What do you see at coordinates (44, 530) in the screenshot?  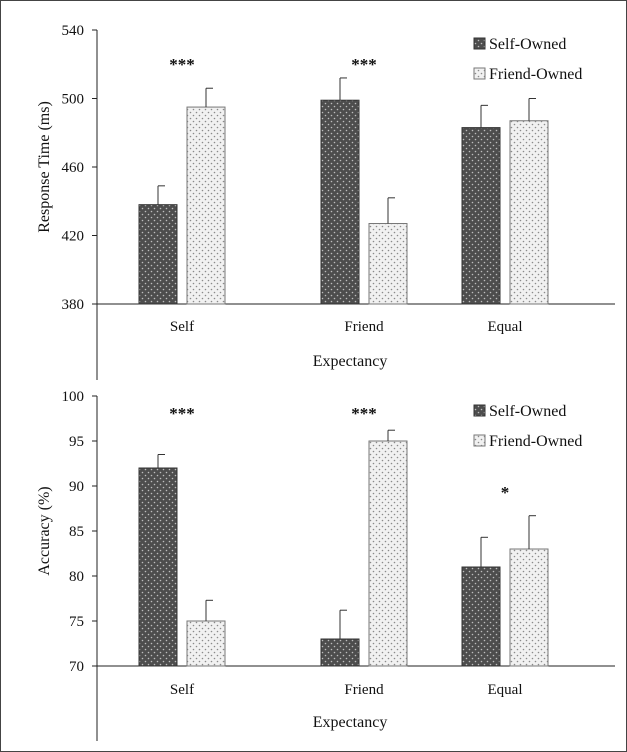 I see `y-axis-label: Accuracy (%)` at bounding box center [44, 530].